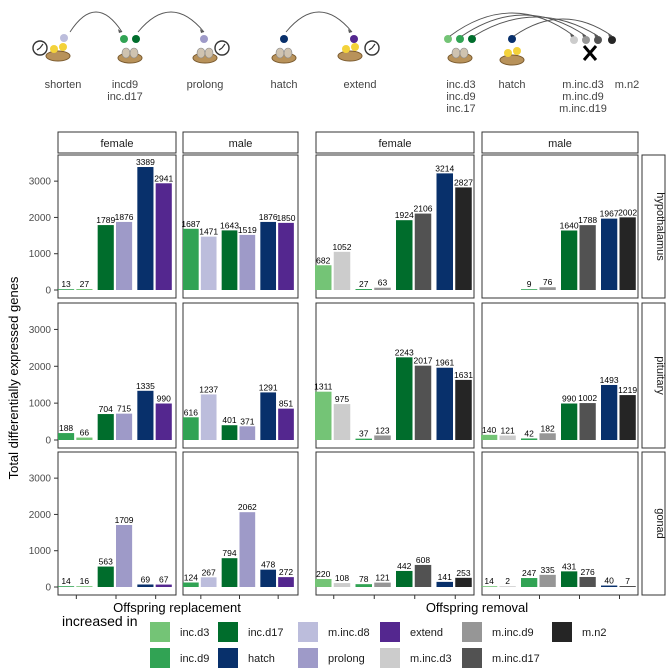  I want to click on legend-label: inc.d17, so click(265, 633).